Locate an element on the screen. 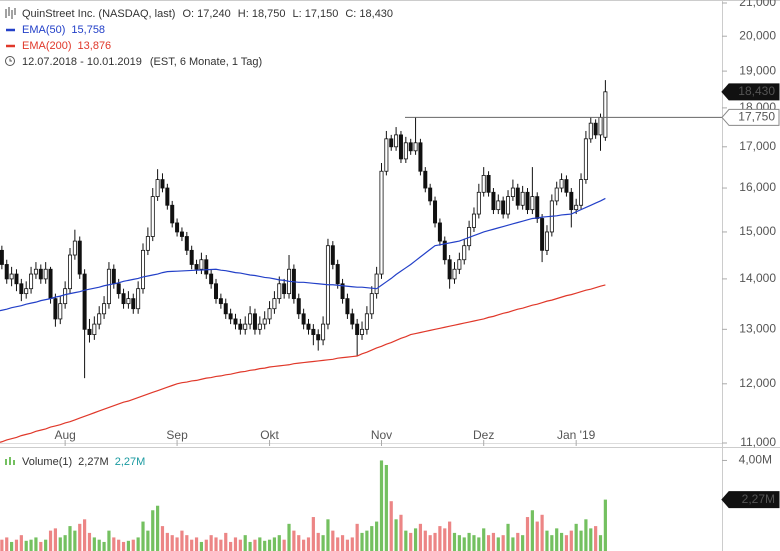 The image size is (780, 551). volume-name: Volume(1) is located at coordinates (47, 462).